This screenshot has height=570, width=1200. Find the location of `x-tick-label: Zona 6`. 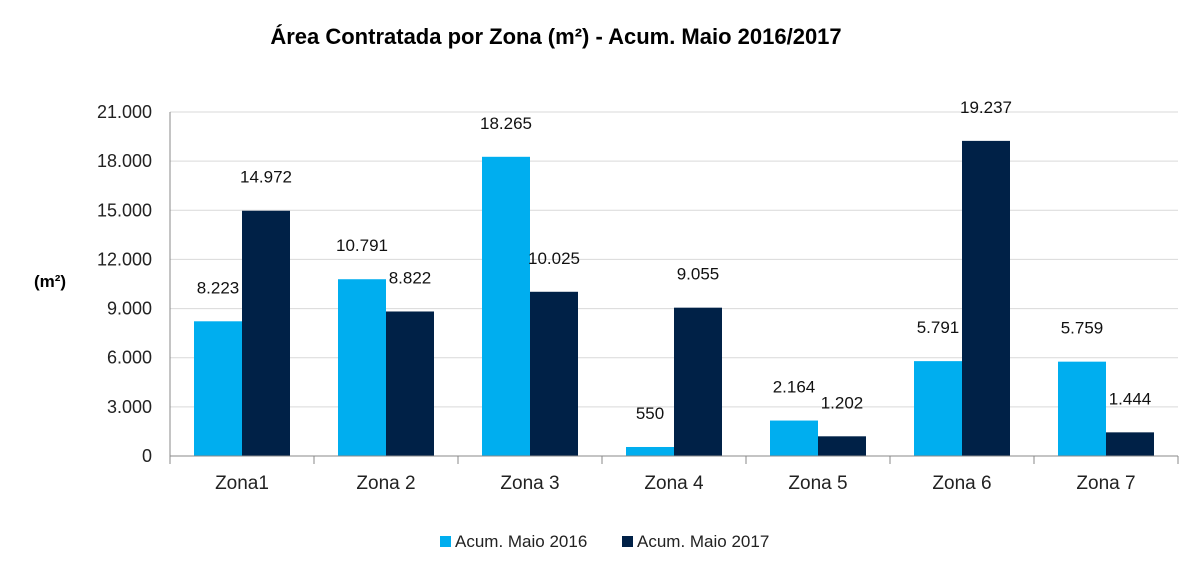

x-tick-label: Zona 6 is located at coordinates (961, 483).